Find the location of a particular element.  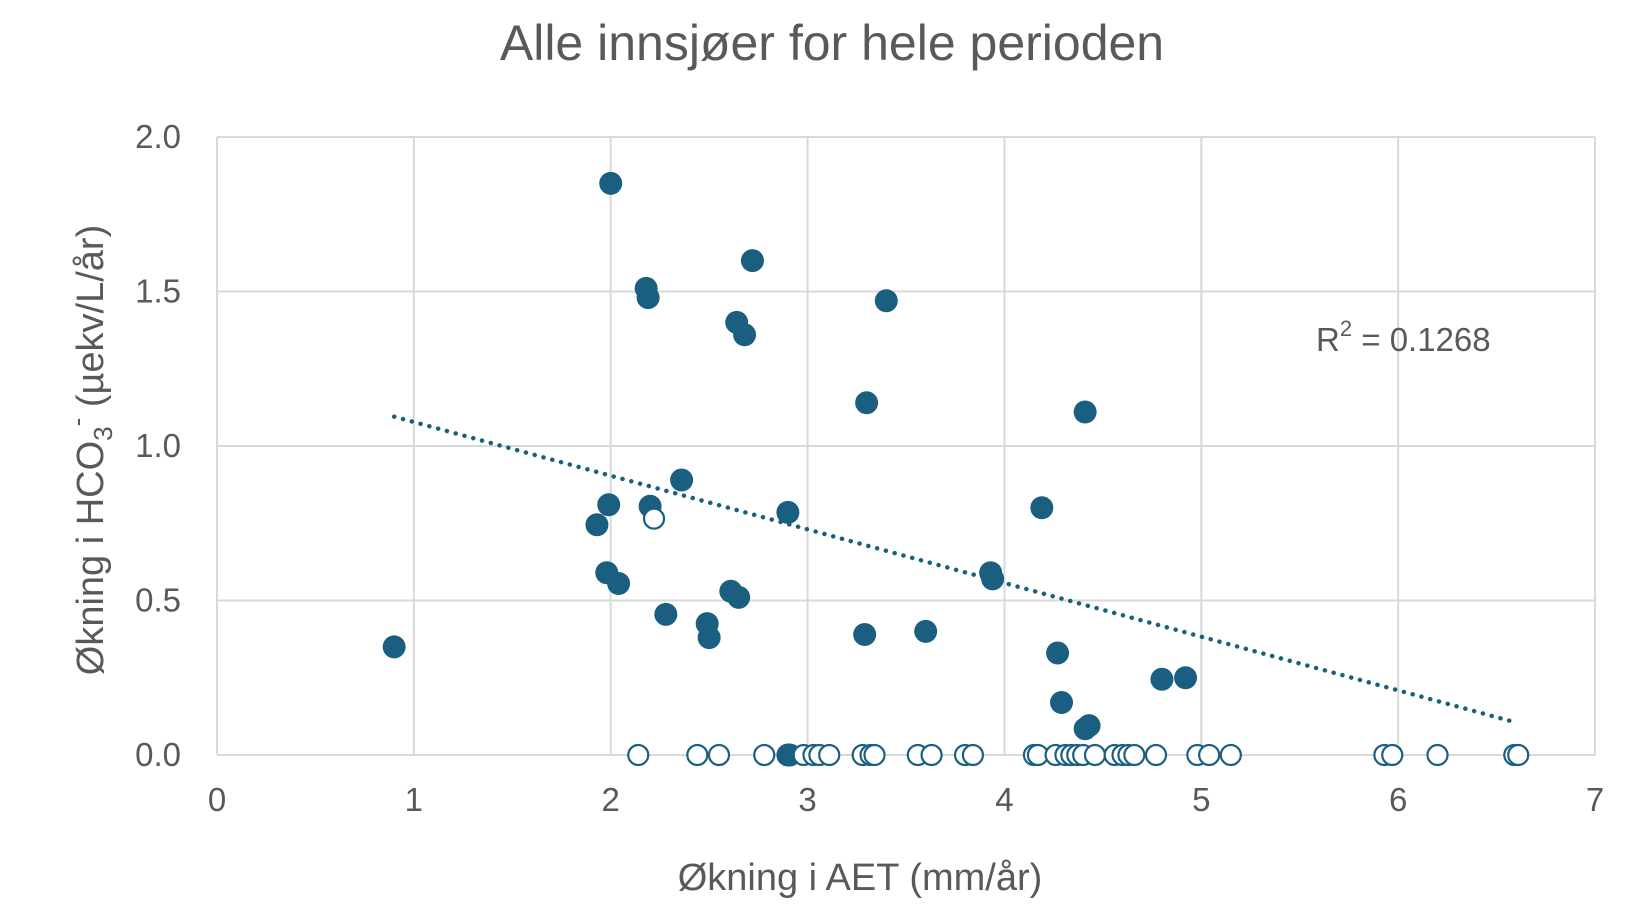

y-axis-title: Økning i HCO3- (µekv/L/år) is located at coordinates (90, 450).